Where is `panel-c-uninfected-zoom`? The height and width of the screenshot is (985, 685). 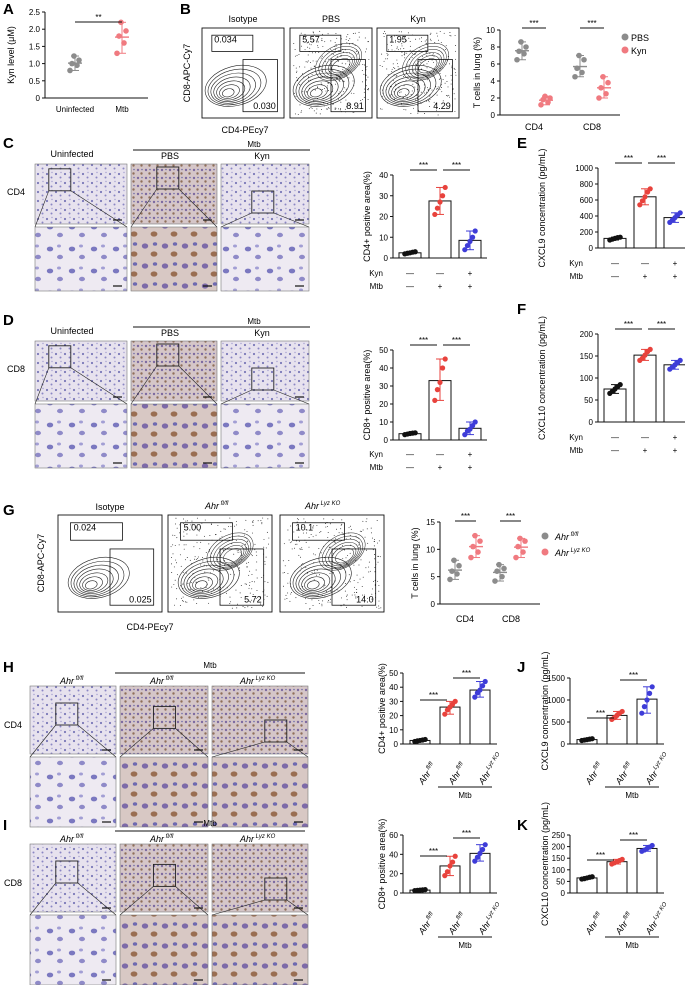
panel-c-uninfected-zoom is located at coordinates (81, 259).